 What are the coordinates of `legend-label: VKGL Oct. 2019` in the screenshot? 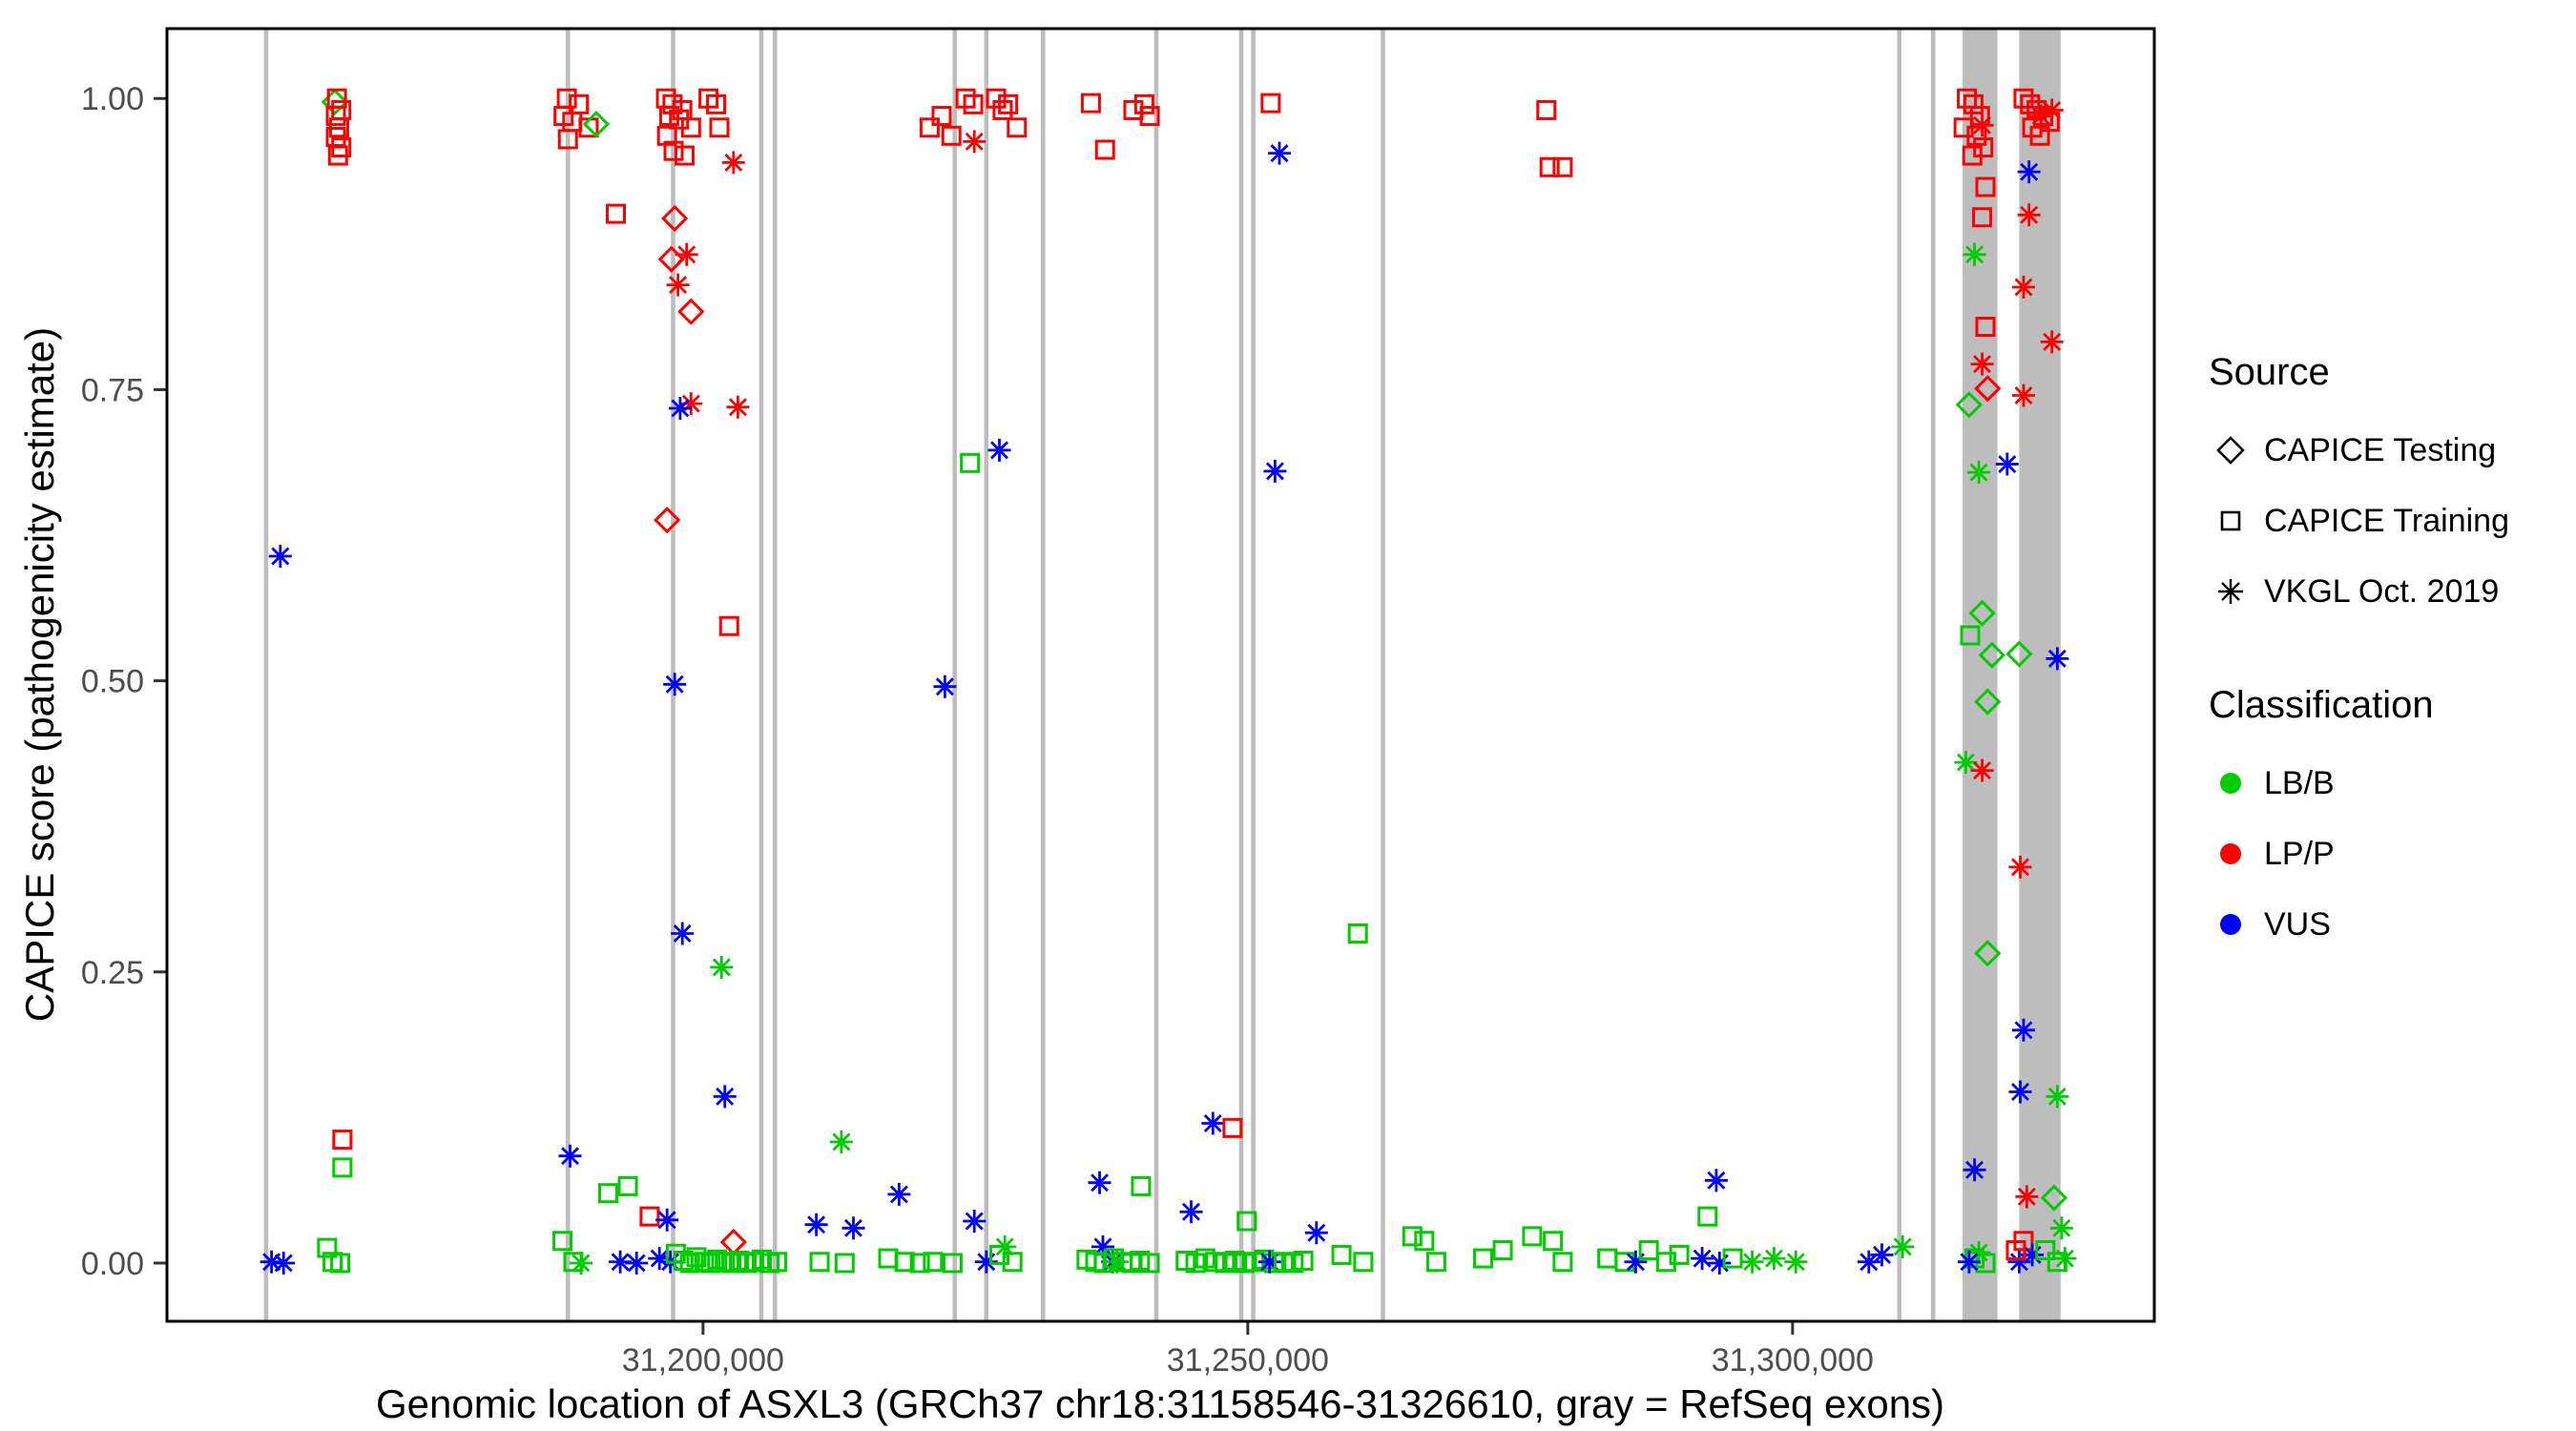 It's located at (2382, 591).